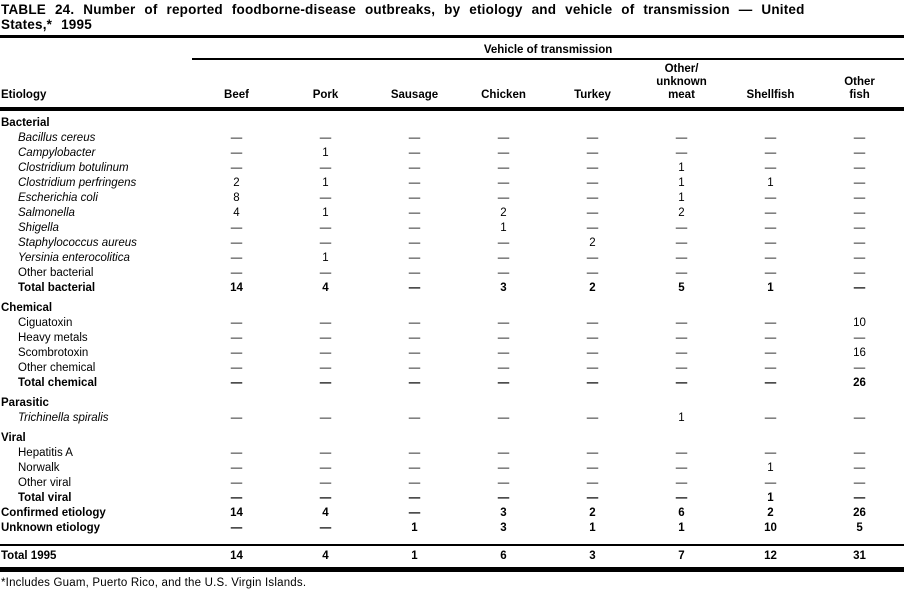  I want to click on table-row: Clostridium perfringens 2 1 — — — 1 1 —, so click(452, 183).